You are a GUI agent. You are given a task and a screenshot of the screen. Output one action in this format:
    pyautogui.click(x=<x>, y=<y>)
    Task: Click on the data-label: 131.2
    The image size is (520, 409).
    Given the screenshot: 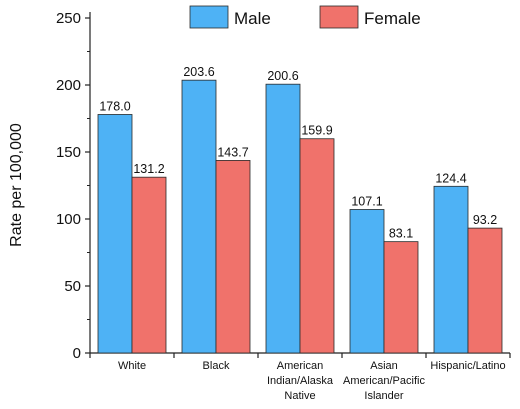 What is the action you would take?
    pyautogui.click(x=148, y=169)
    